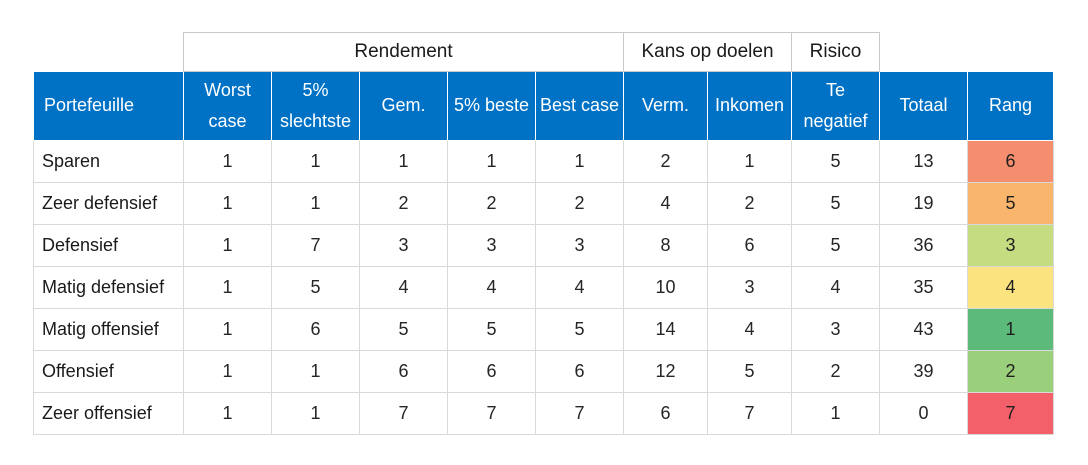  I want to click on value-cell: 13, so click(924, 161).